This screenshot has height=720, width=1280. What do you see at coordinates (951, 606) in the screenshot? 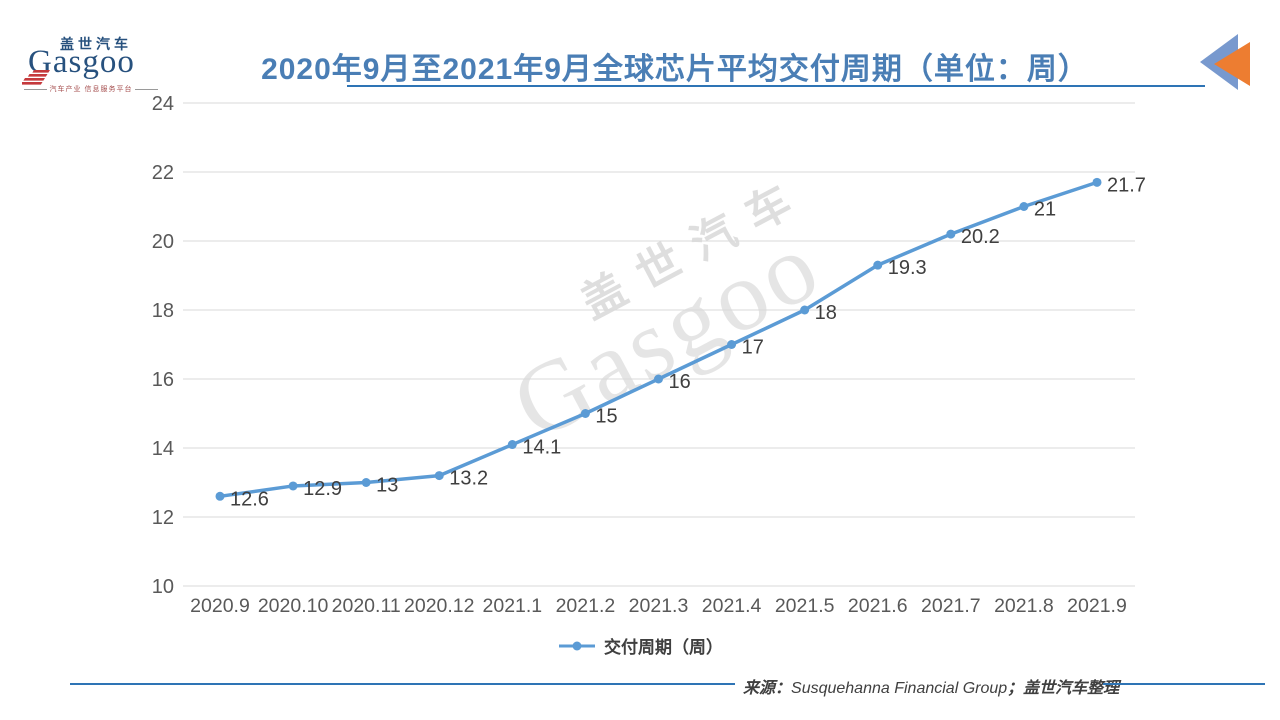
I see `x-tick-label: 2021.7` at bounding box center [951, 606].